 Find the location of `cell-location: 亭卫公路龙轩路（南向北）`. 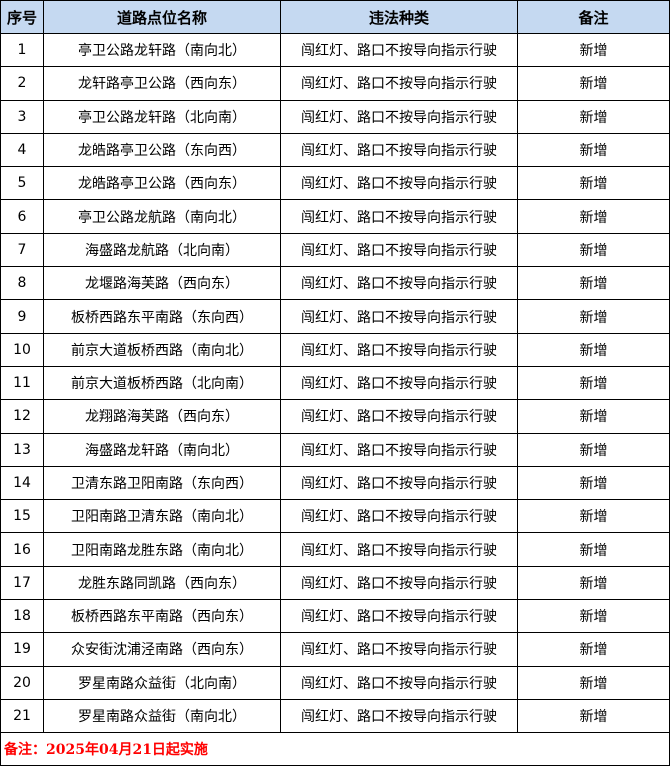

cell-location: 亭卫公路龙轩路（南向北） is located at coordinates (162, 50).